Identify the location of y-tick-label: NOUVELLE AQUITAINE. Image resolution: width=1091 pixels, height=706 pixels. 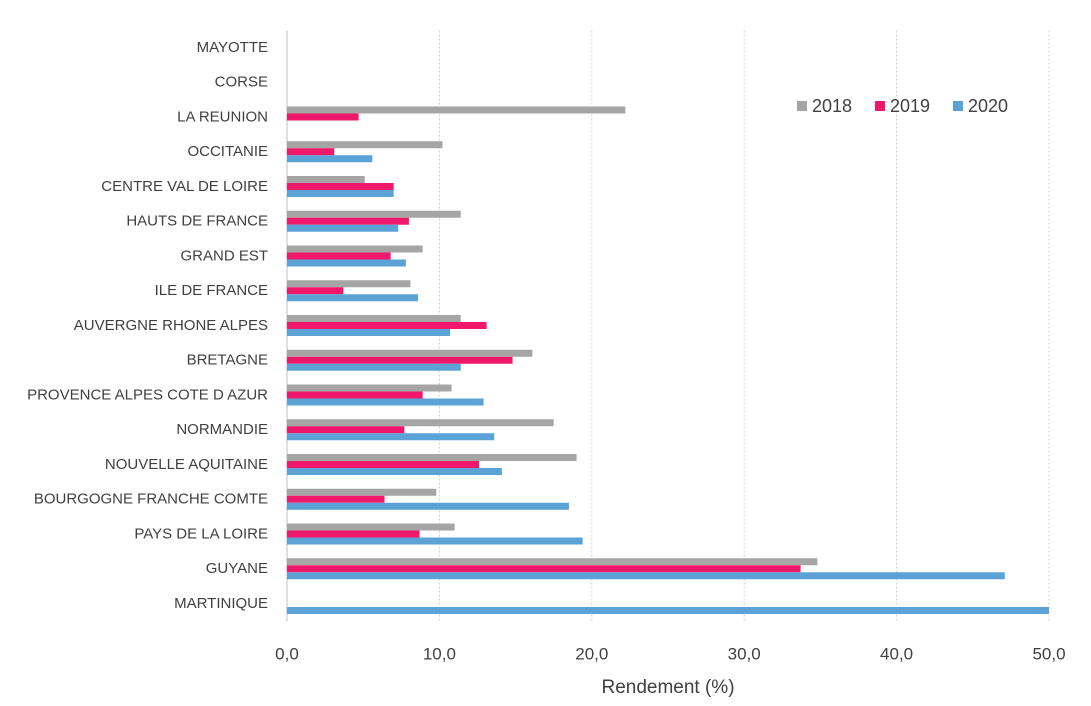
(186, 464).